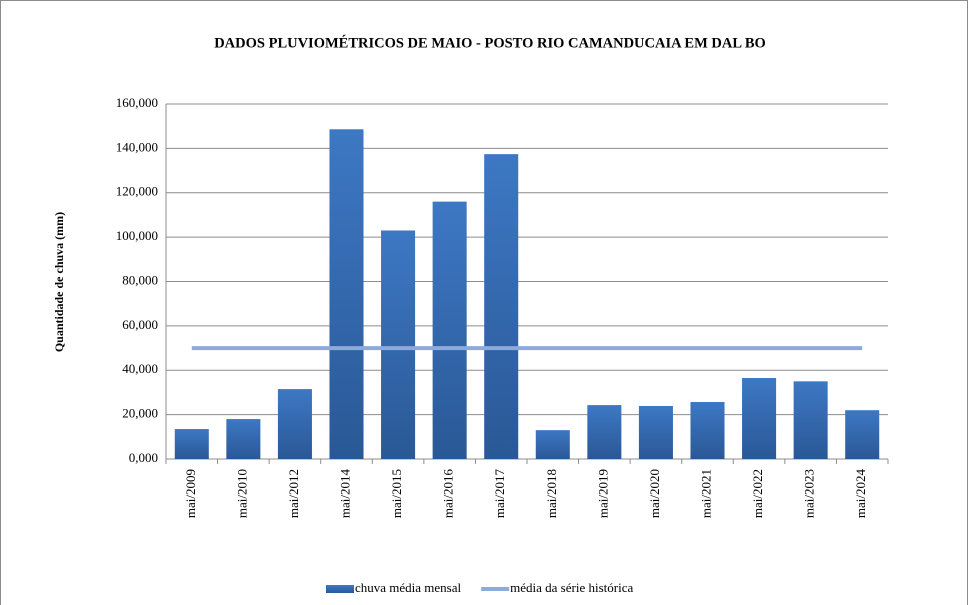  I want to click on x-tick-label: mai/2022, so click(757, 493).